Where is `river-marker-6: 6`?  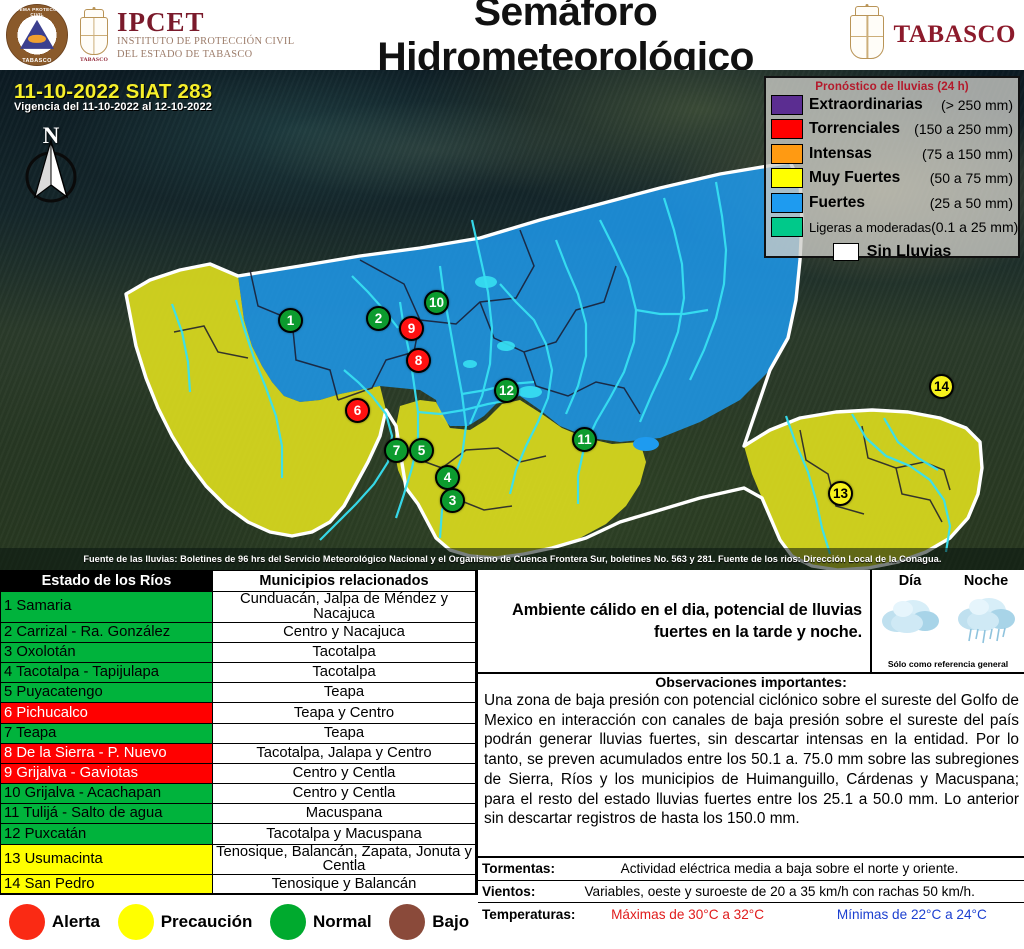 river-marker-6: 6 is located at coordinates (357, 410).